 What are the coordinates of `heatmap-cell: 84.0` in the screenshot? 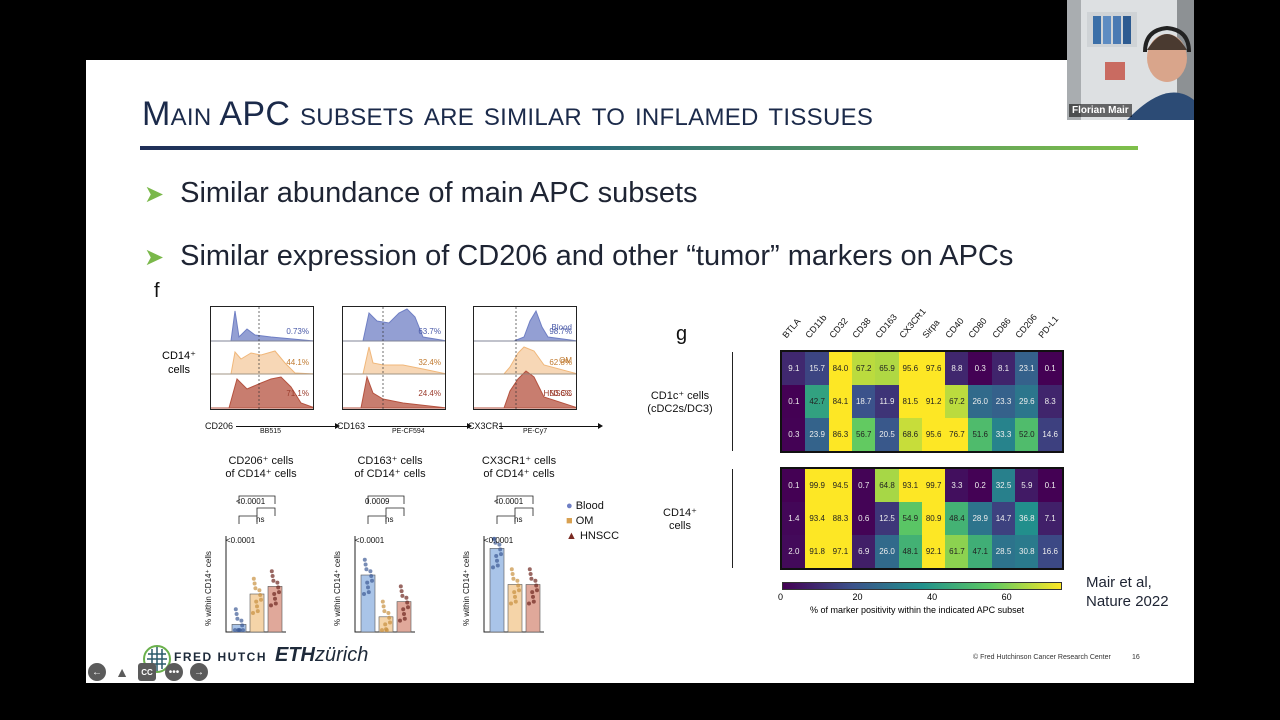 It's located at (840, 369).